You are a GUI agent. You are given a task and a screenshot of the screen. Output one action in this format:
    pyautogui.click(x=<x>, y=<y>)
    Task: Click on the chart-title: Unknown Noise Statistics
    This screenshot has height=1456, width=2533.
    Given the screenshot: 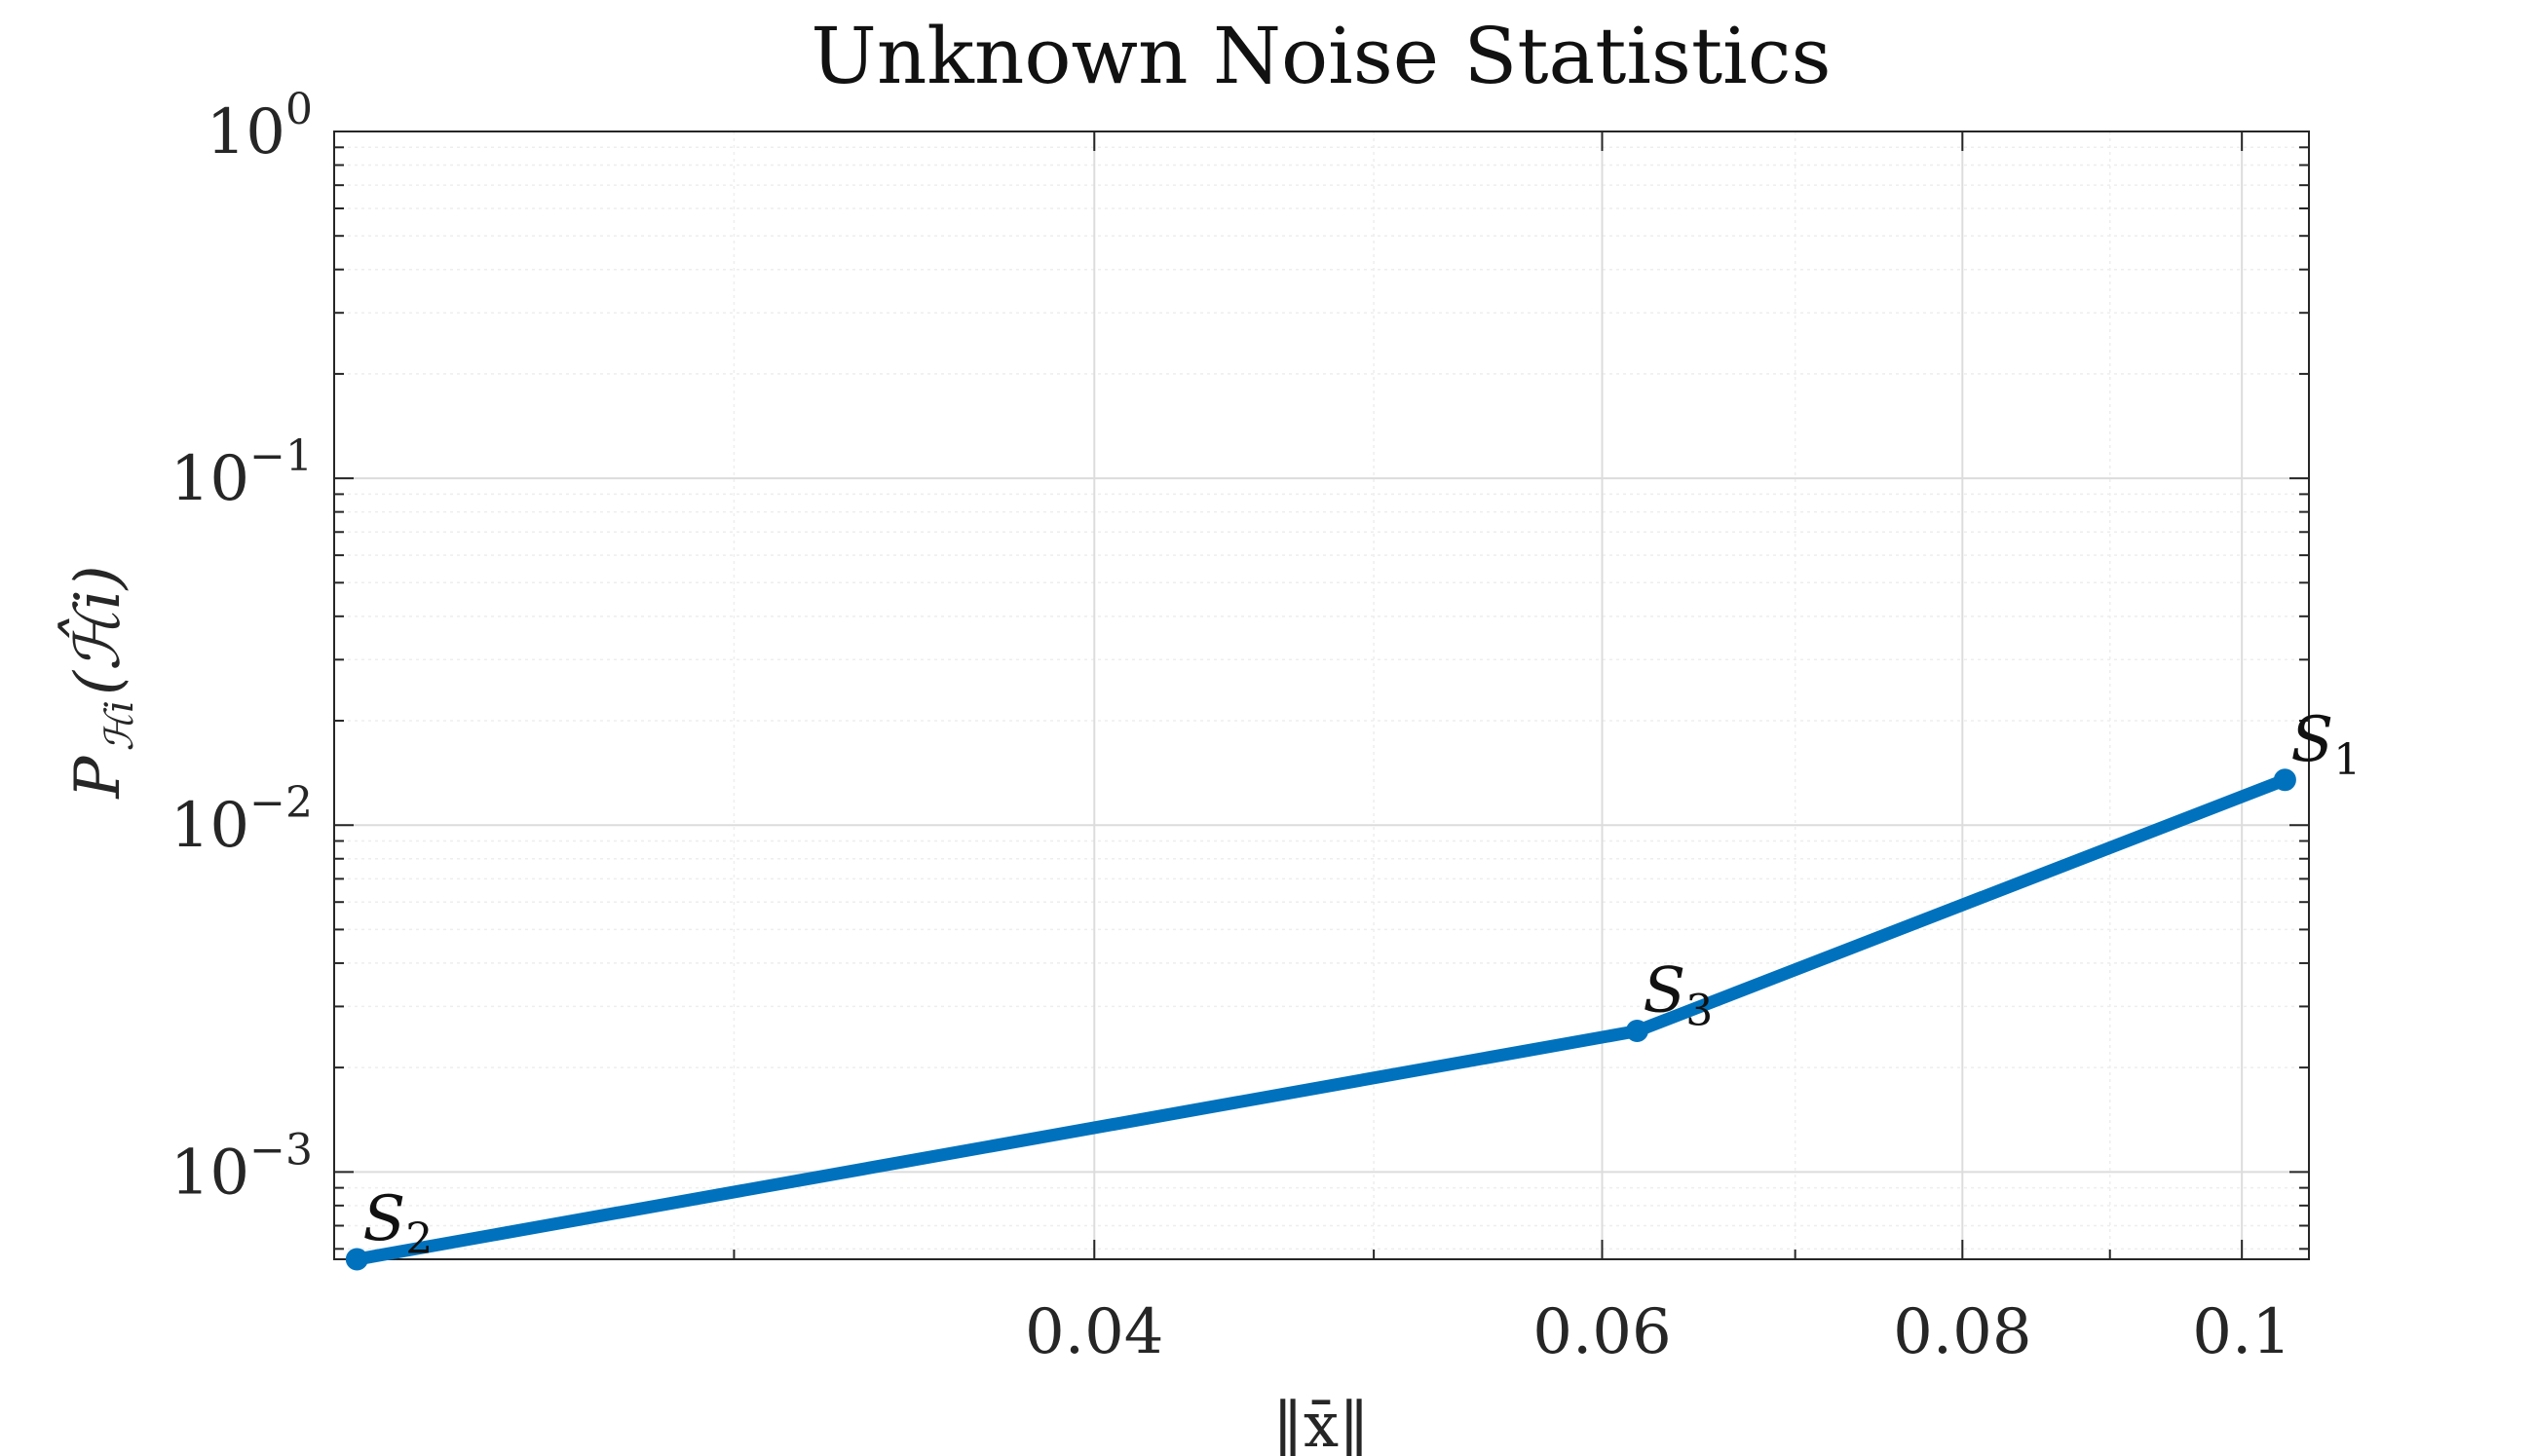 What is the action you would take?
    pyautogui.click(x=1321, y=56)
    